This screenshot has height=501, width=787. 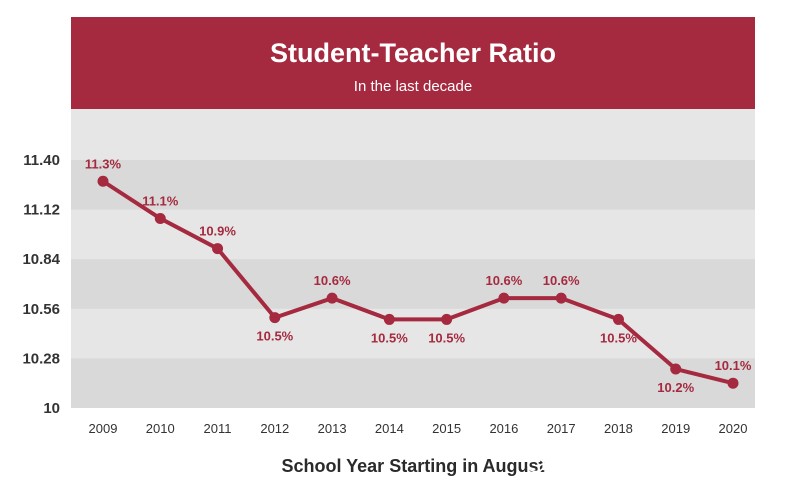 I want to click on x-tick-label: 2013, so click(x=332, y=428).